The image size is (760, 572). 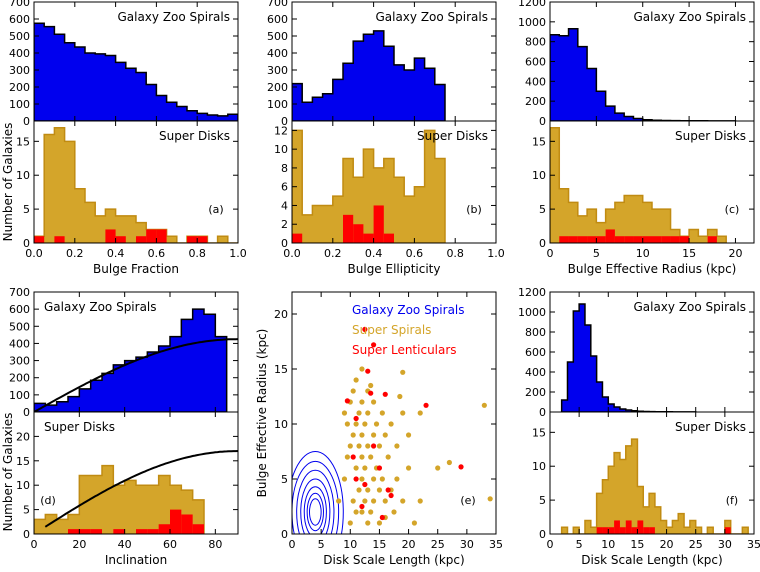 What do you see at coordinates (532, 4) in the screenshot?
I see `y-tick-label: 1200` at bounding box center [532, 4].